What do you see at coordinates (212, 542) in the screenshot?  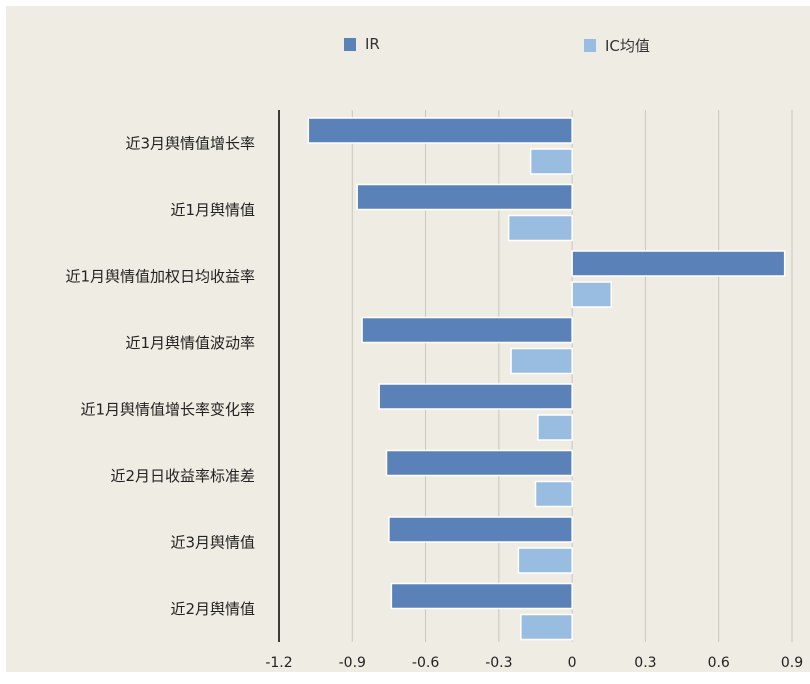 I see `category-label: 近3月舆情值` at bounding box center [212, 542].